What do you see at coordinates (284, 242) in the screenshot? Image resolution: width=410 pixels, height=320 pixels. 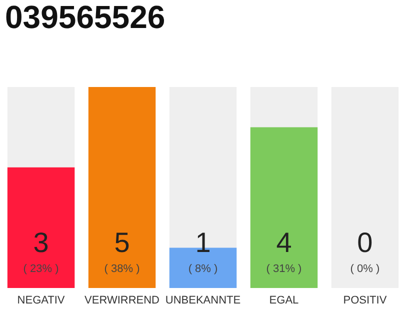 I see `data-label: 4` at bounding box center [284, 242].